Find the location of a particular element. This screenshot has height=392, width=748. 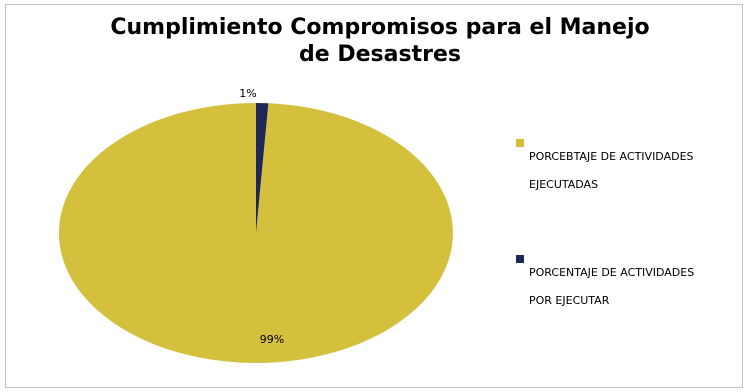

chart-title-line-2: de Desastres is located at coordinates (380, 54).